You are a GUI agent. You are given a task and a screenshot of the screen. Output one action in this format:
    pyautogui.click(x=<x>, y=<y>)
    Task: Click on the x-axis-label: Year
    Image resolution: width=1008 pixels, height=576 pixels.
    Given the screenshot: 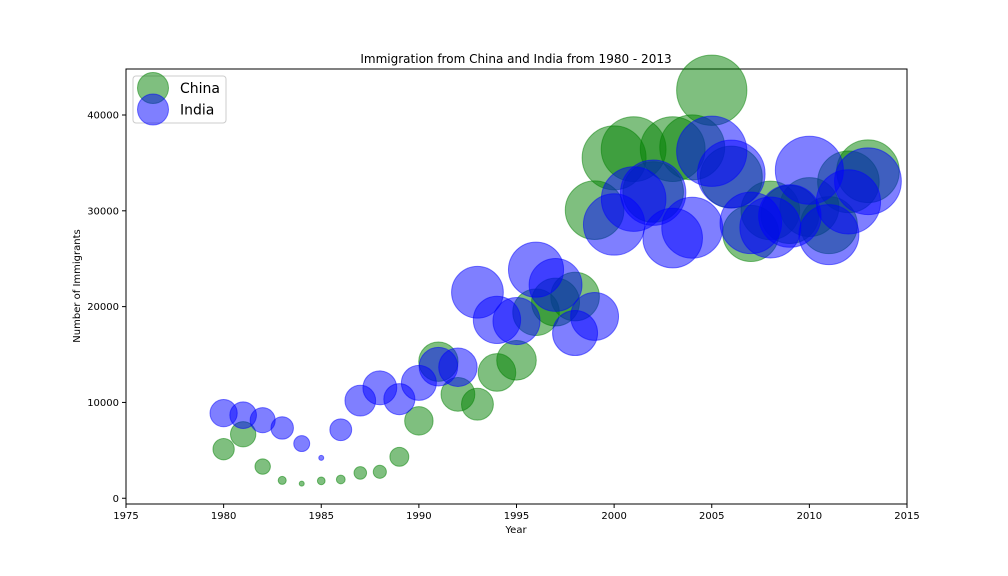 What is the action you would take?
    pyautogui.click(x=515, y=530)
    